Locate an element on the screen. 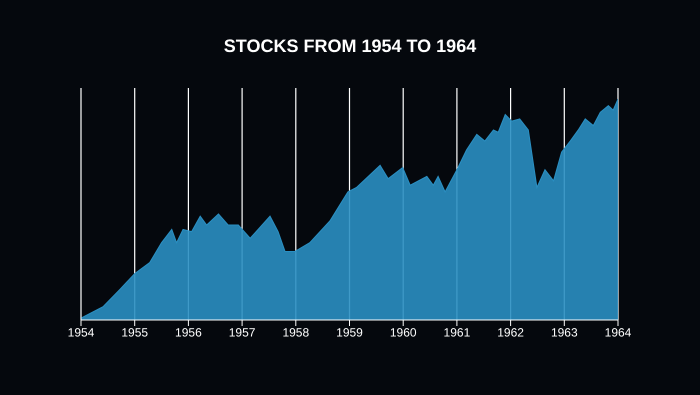 This screenshot has height=395, width=700. chart-title: STOCKS FROM 1954 TO 1964 is located at coordinates (350, 46).